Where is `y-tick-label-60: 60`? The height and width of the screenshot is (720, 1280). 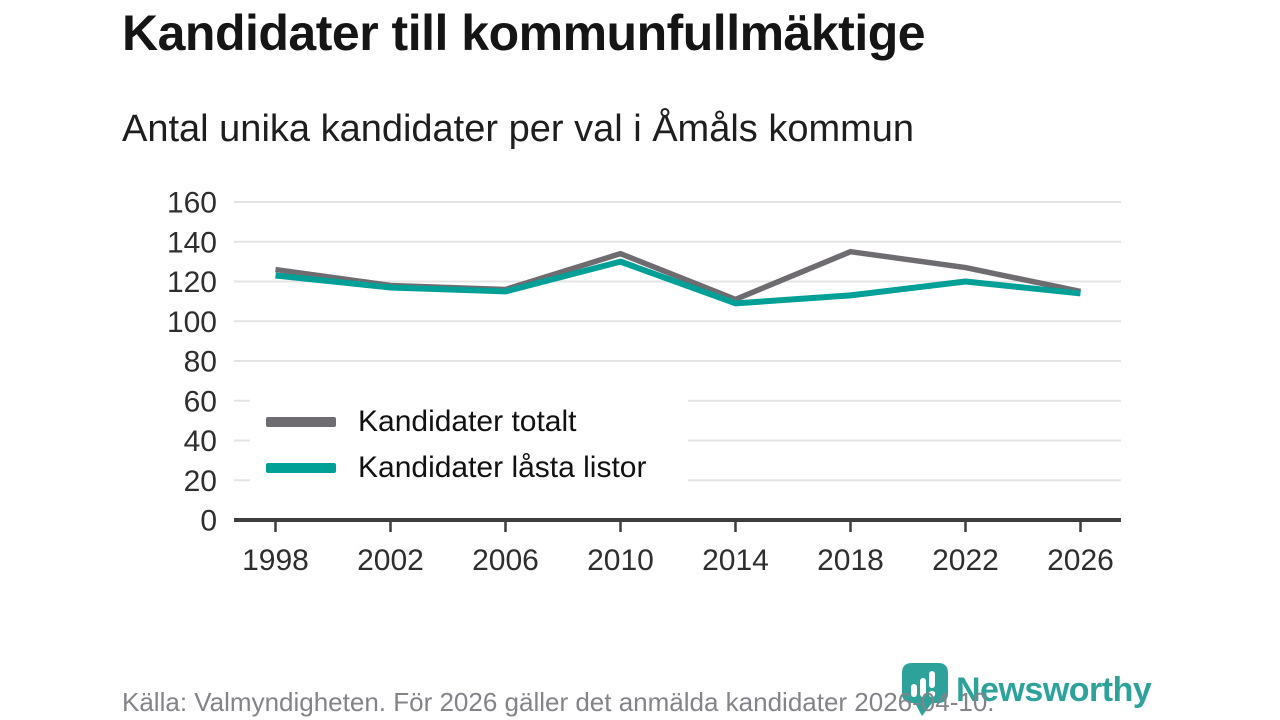 y-tick-label-60: 60 is located at coordinates (200, 401).